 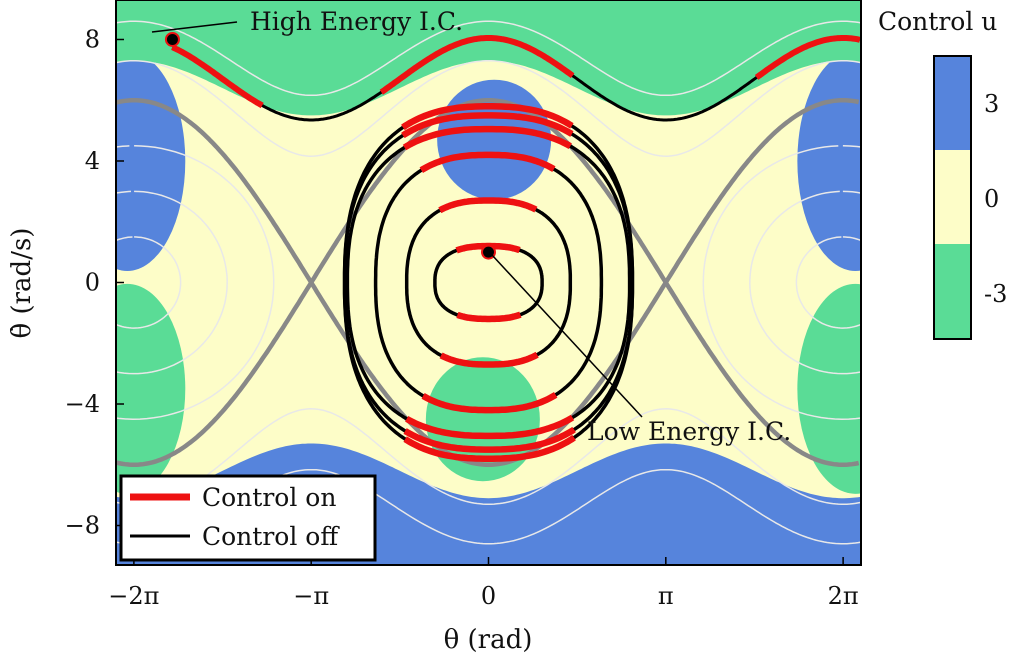 I want to click on region-neg-top-band, so click(x=488, y=58).